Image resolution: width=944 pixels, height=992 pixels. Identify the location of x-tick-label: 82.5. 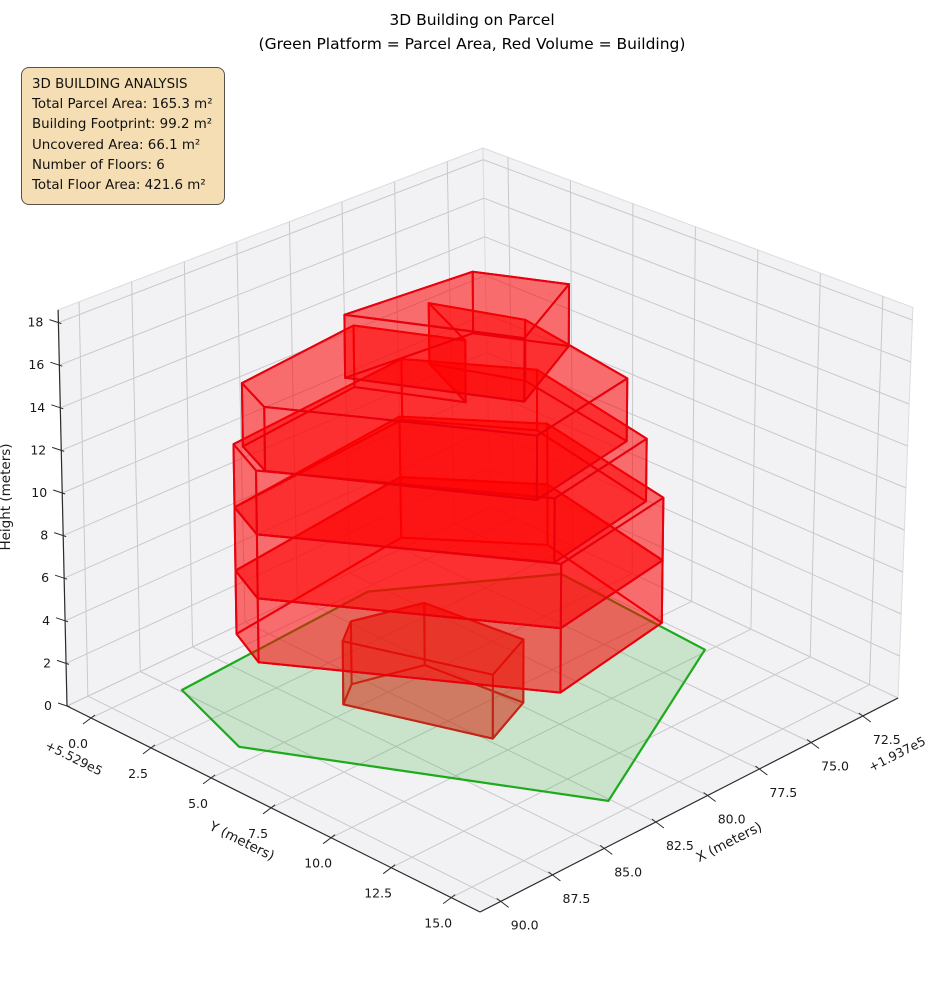
(680, 845).